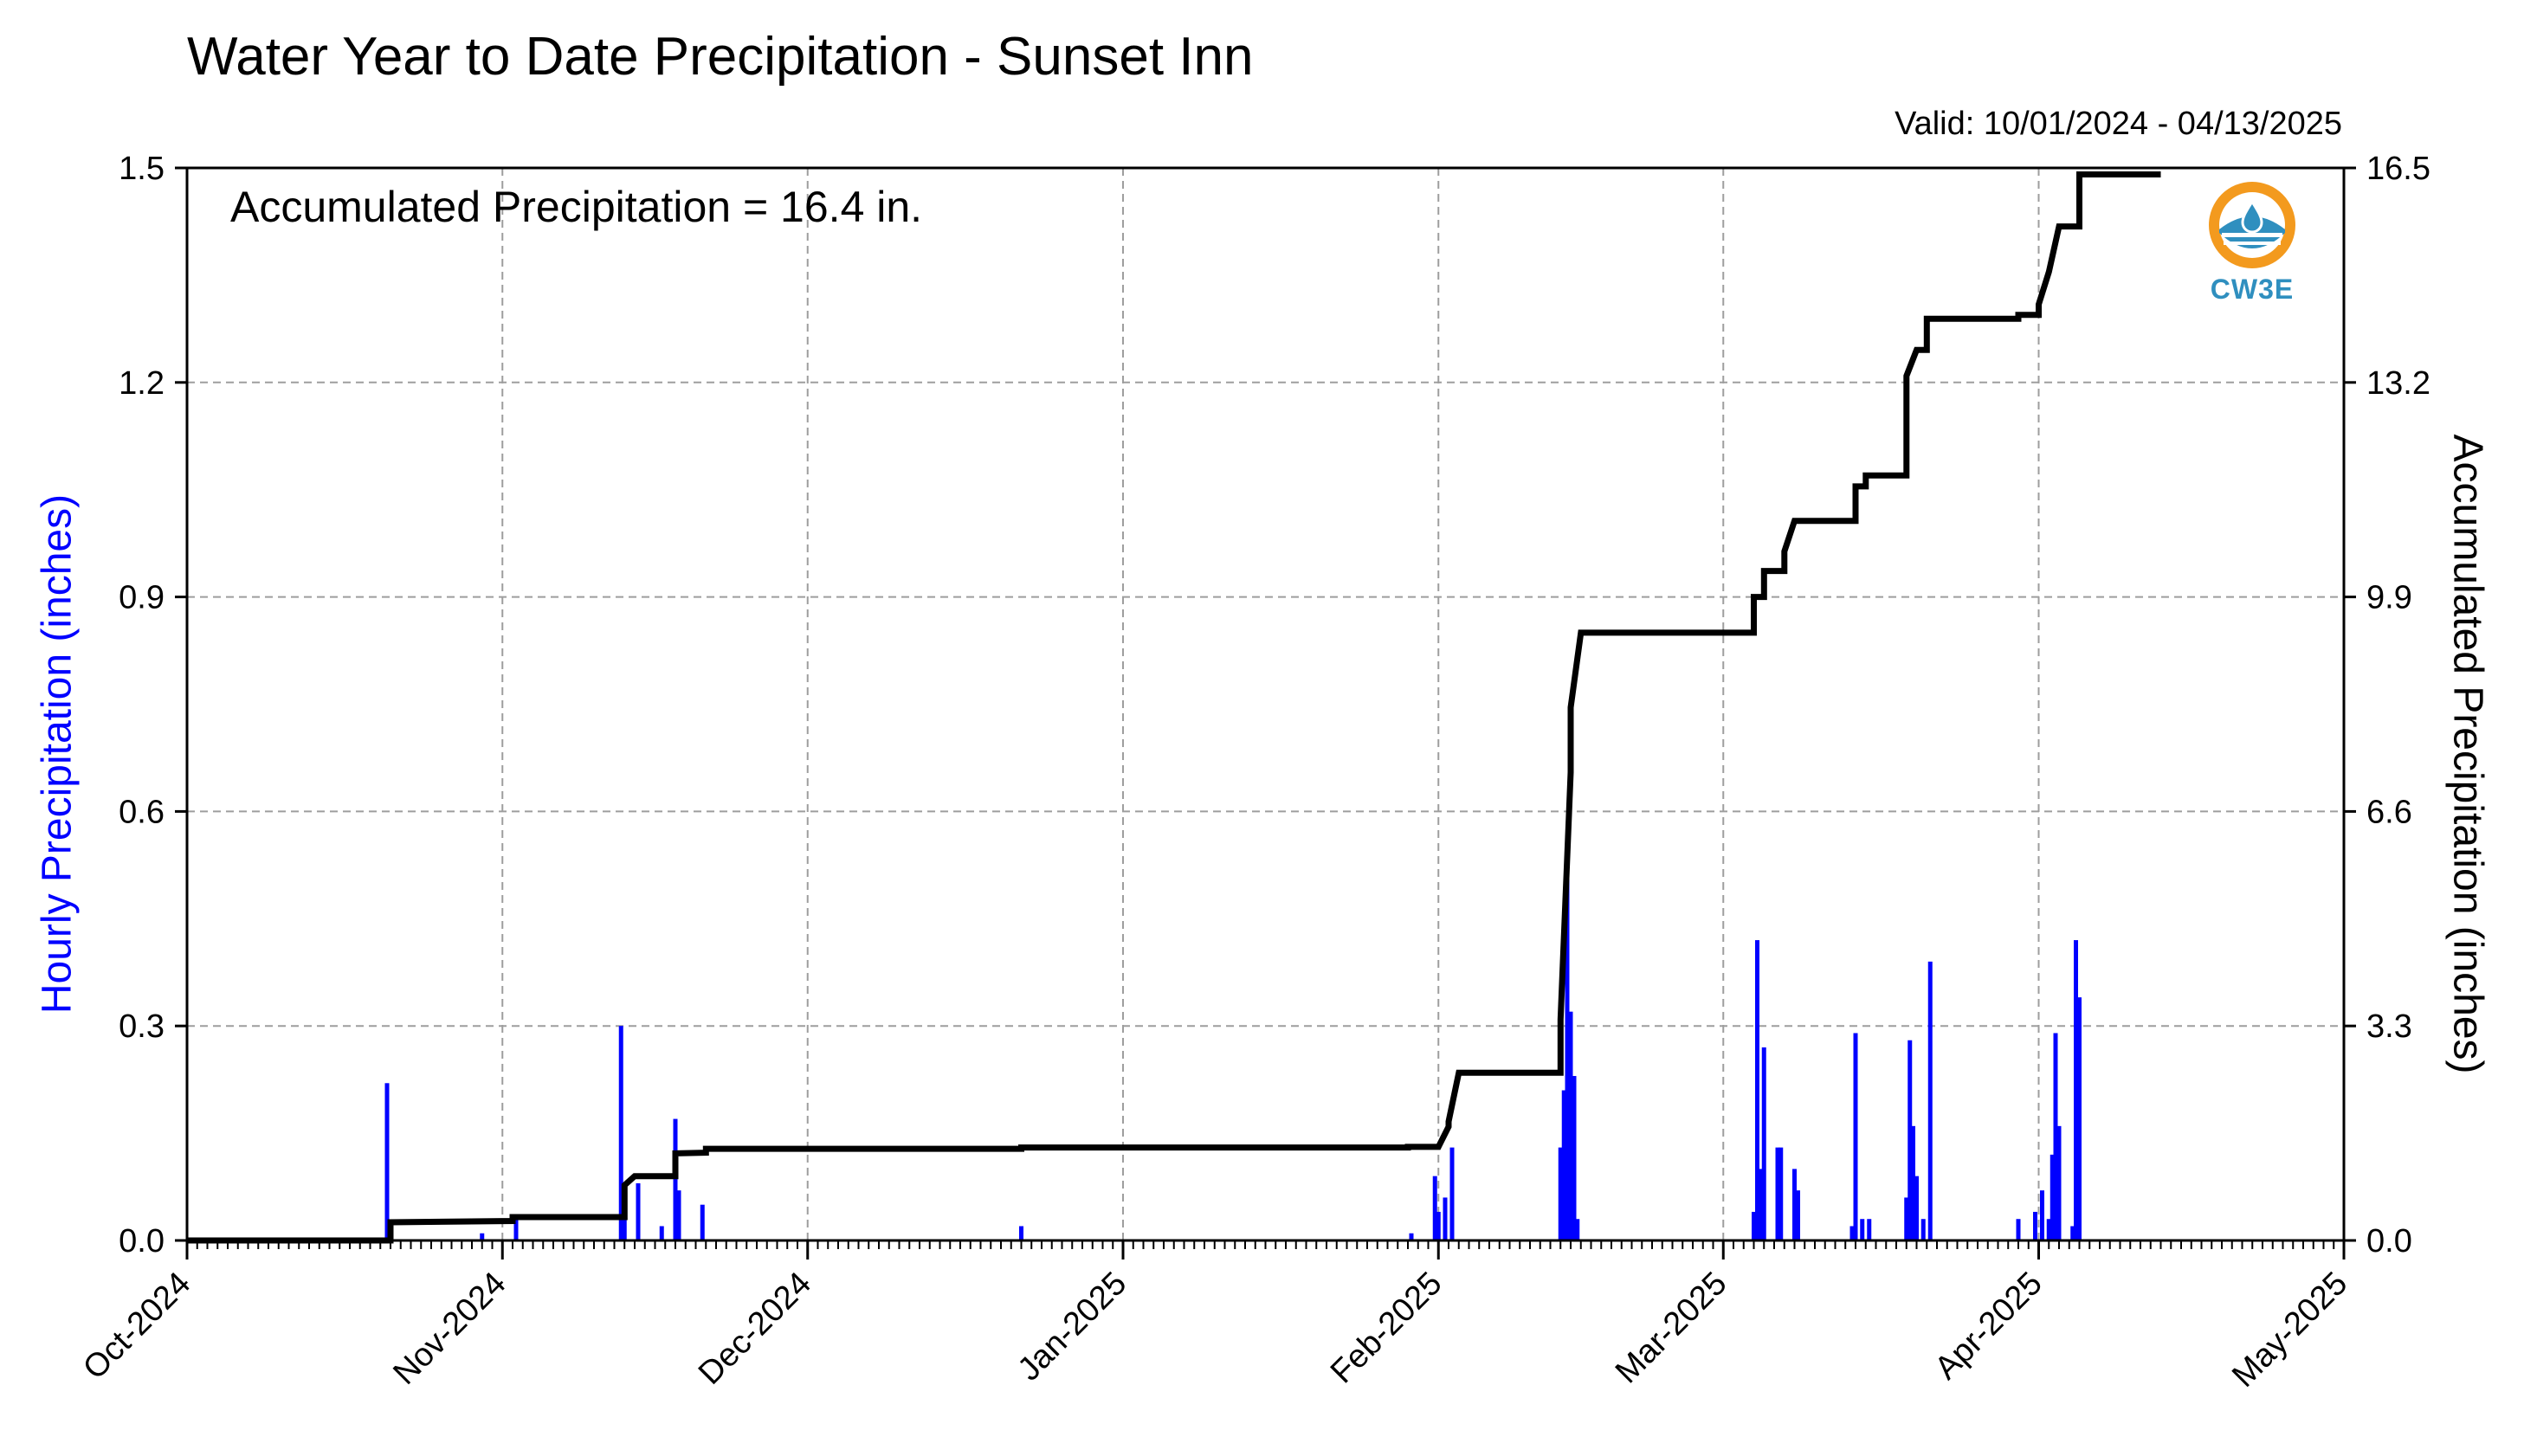 The image size is (2524, 1456). Describe the element at coordinates (1989, 1326) in the screenshot. I see `x-tick-label: Apr-2025` at that location.